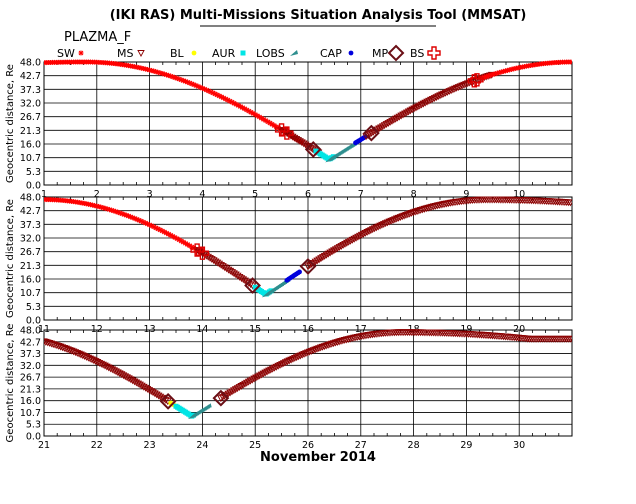 This screenshot has height=504, width=636. I want to click on x-tick-label: 7, so click(361, 194).